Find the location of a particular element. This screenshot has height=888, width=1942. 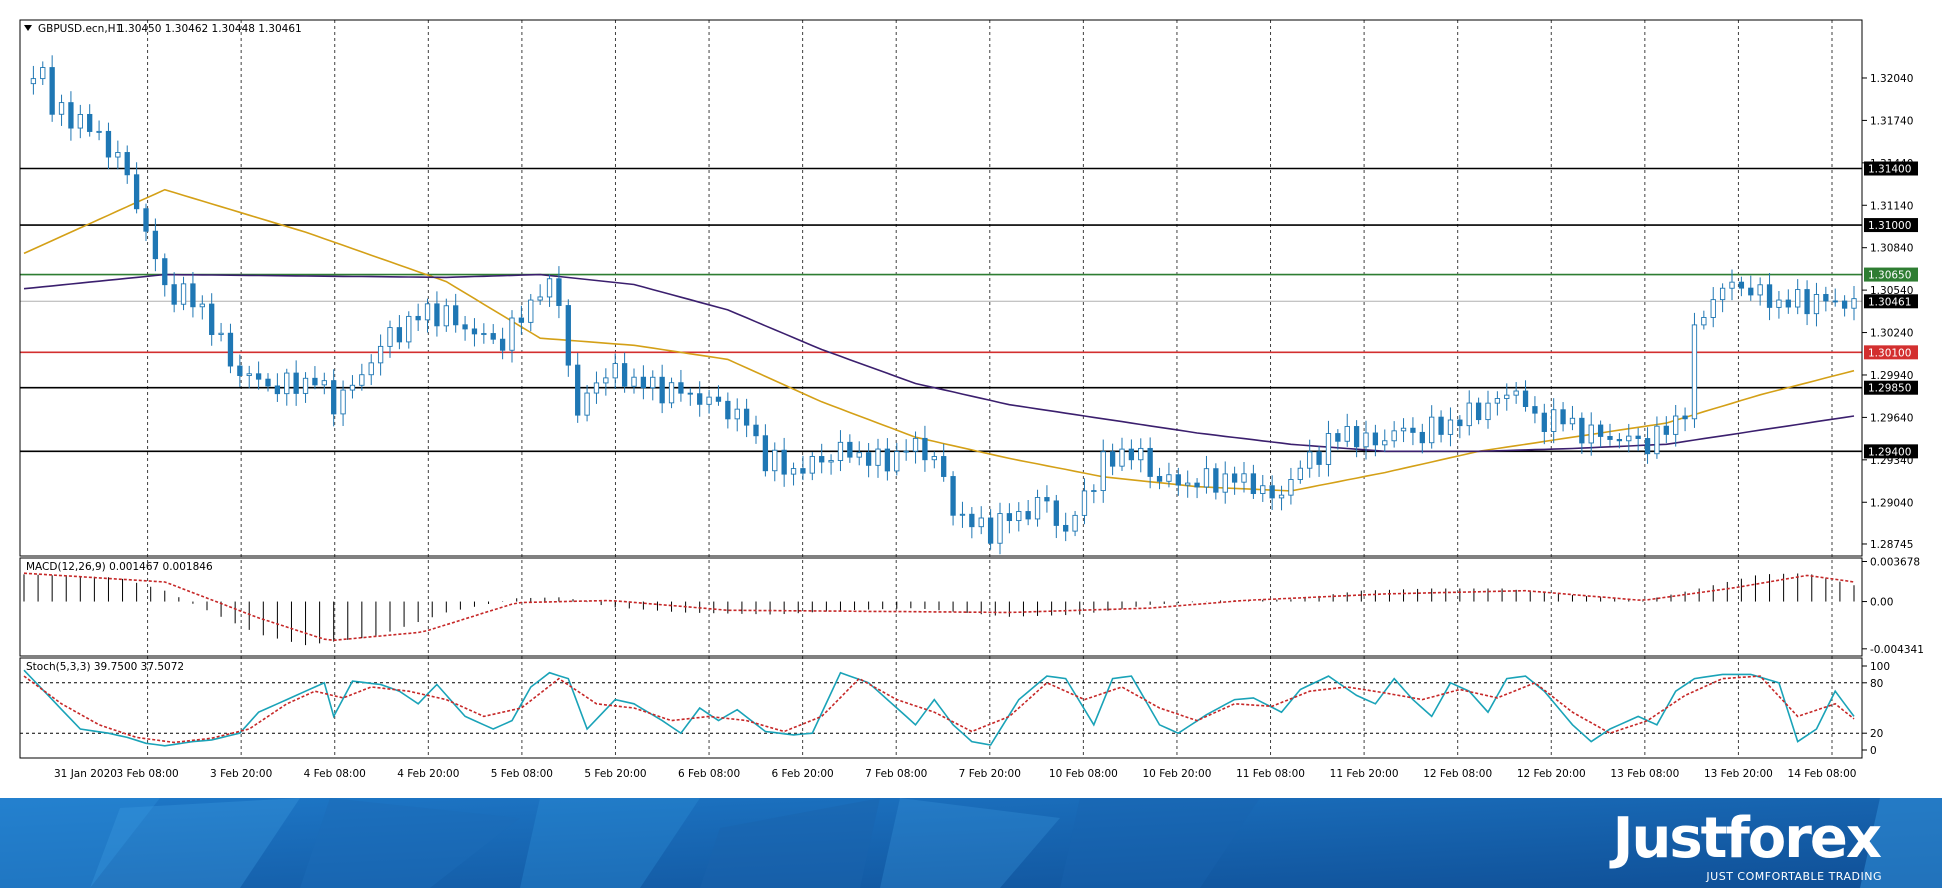

level-tag-label: 1.30100 is located at coordinates (1889, 353).